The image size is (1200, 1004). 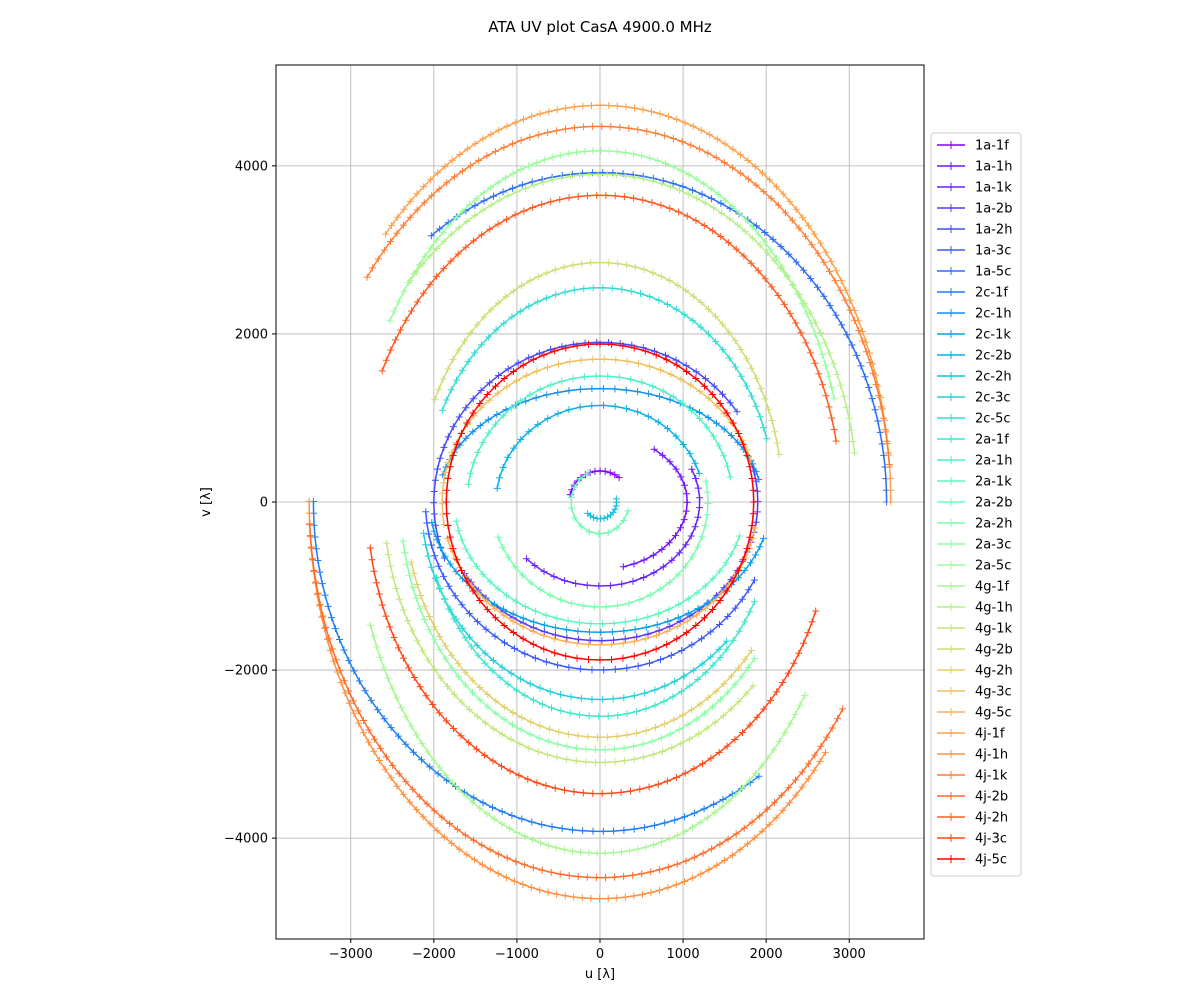 What do you see at coordinates (990, 734) in the screenshot?
I see `legend-label: 4j-1f` at bounding box center [990, 734].